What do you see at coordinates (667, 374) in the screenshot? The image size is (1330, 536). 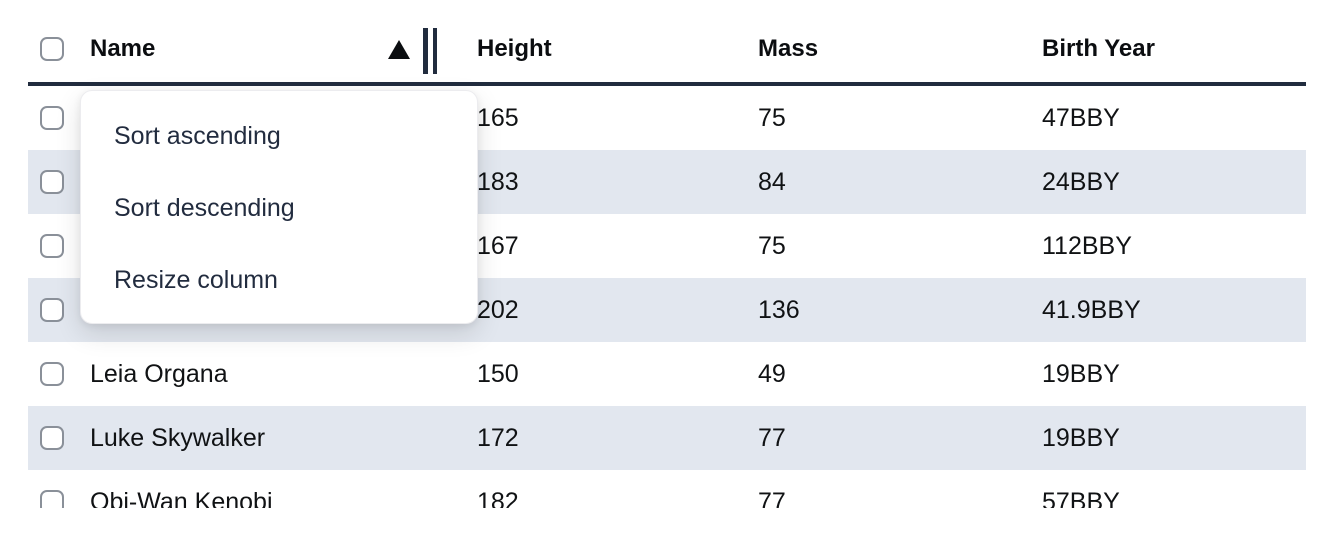 I see `table-row: Leia Organa 150 49 19BBY` at bounding box center [667, 374].